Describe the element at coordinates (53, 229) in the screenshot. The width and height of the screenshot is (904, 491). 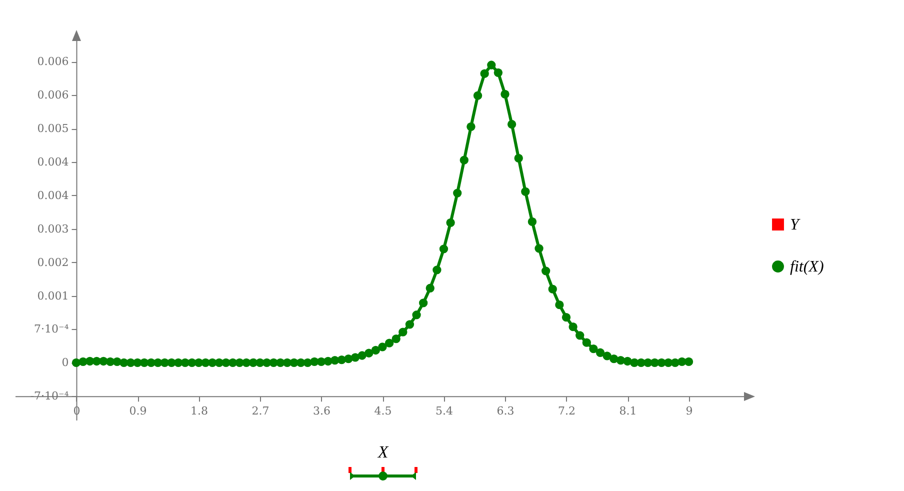
I see `y-tick-label: 0.003` at that location.